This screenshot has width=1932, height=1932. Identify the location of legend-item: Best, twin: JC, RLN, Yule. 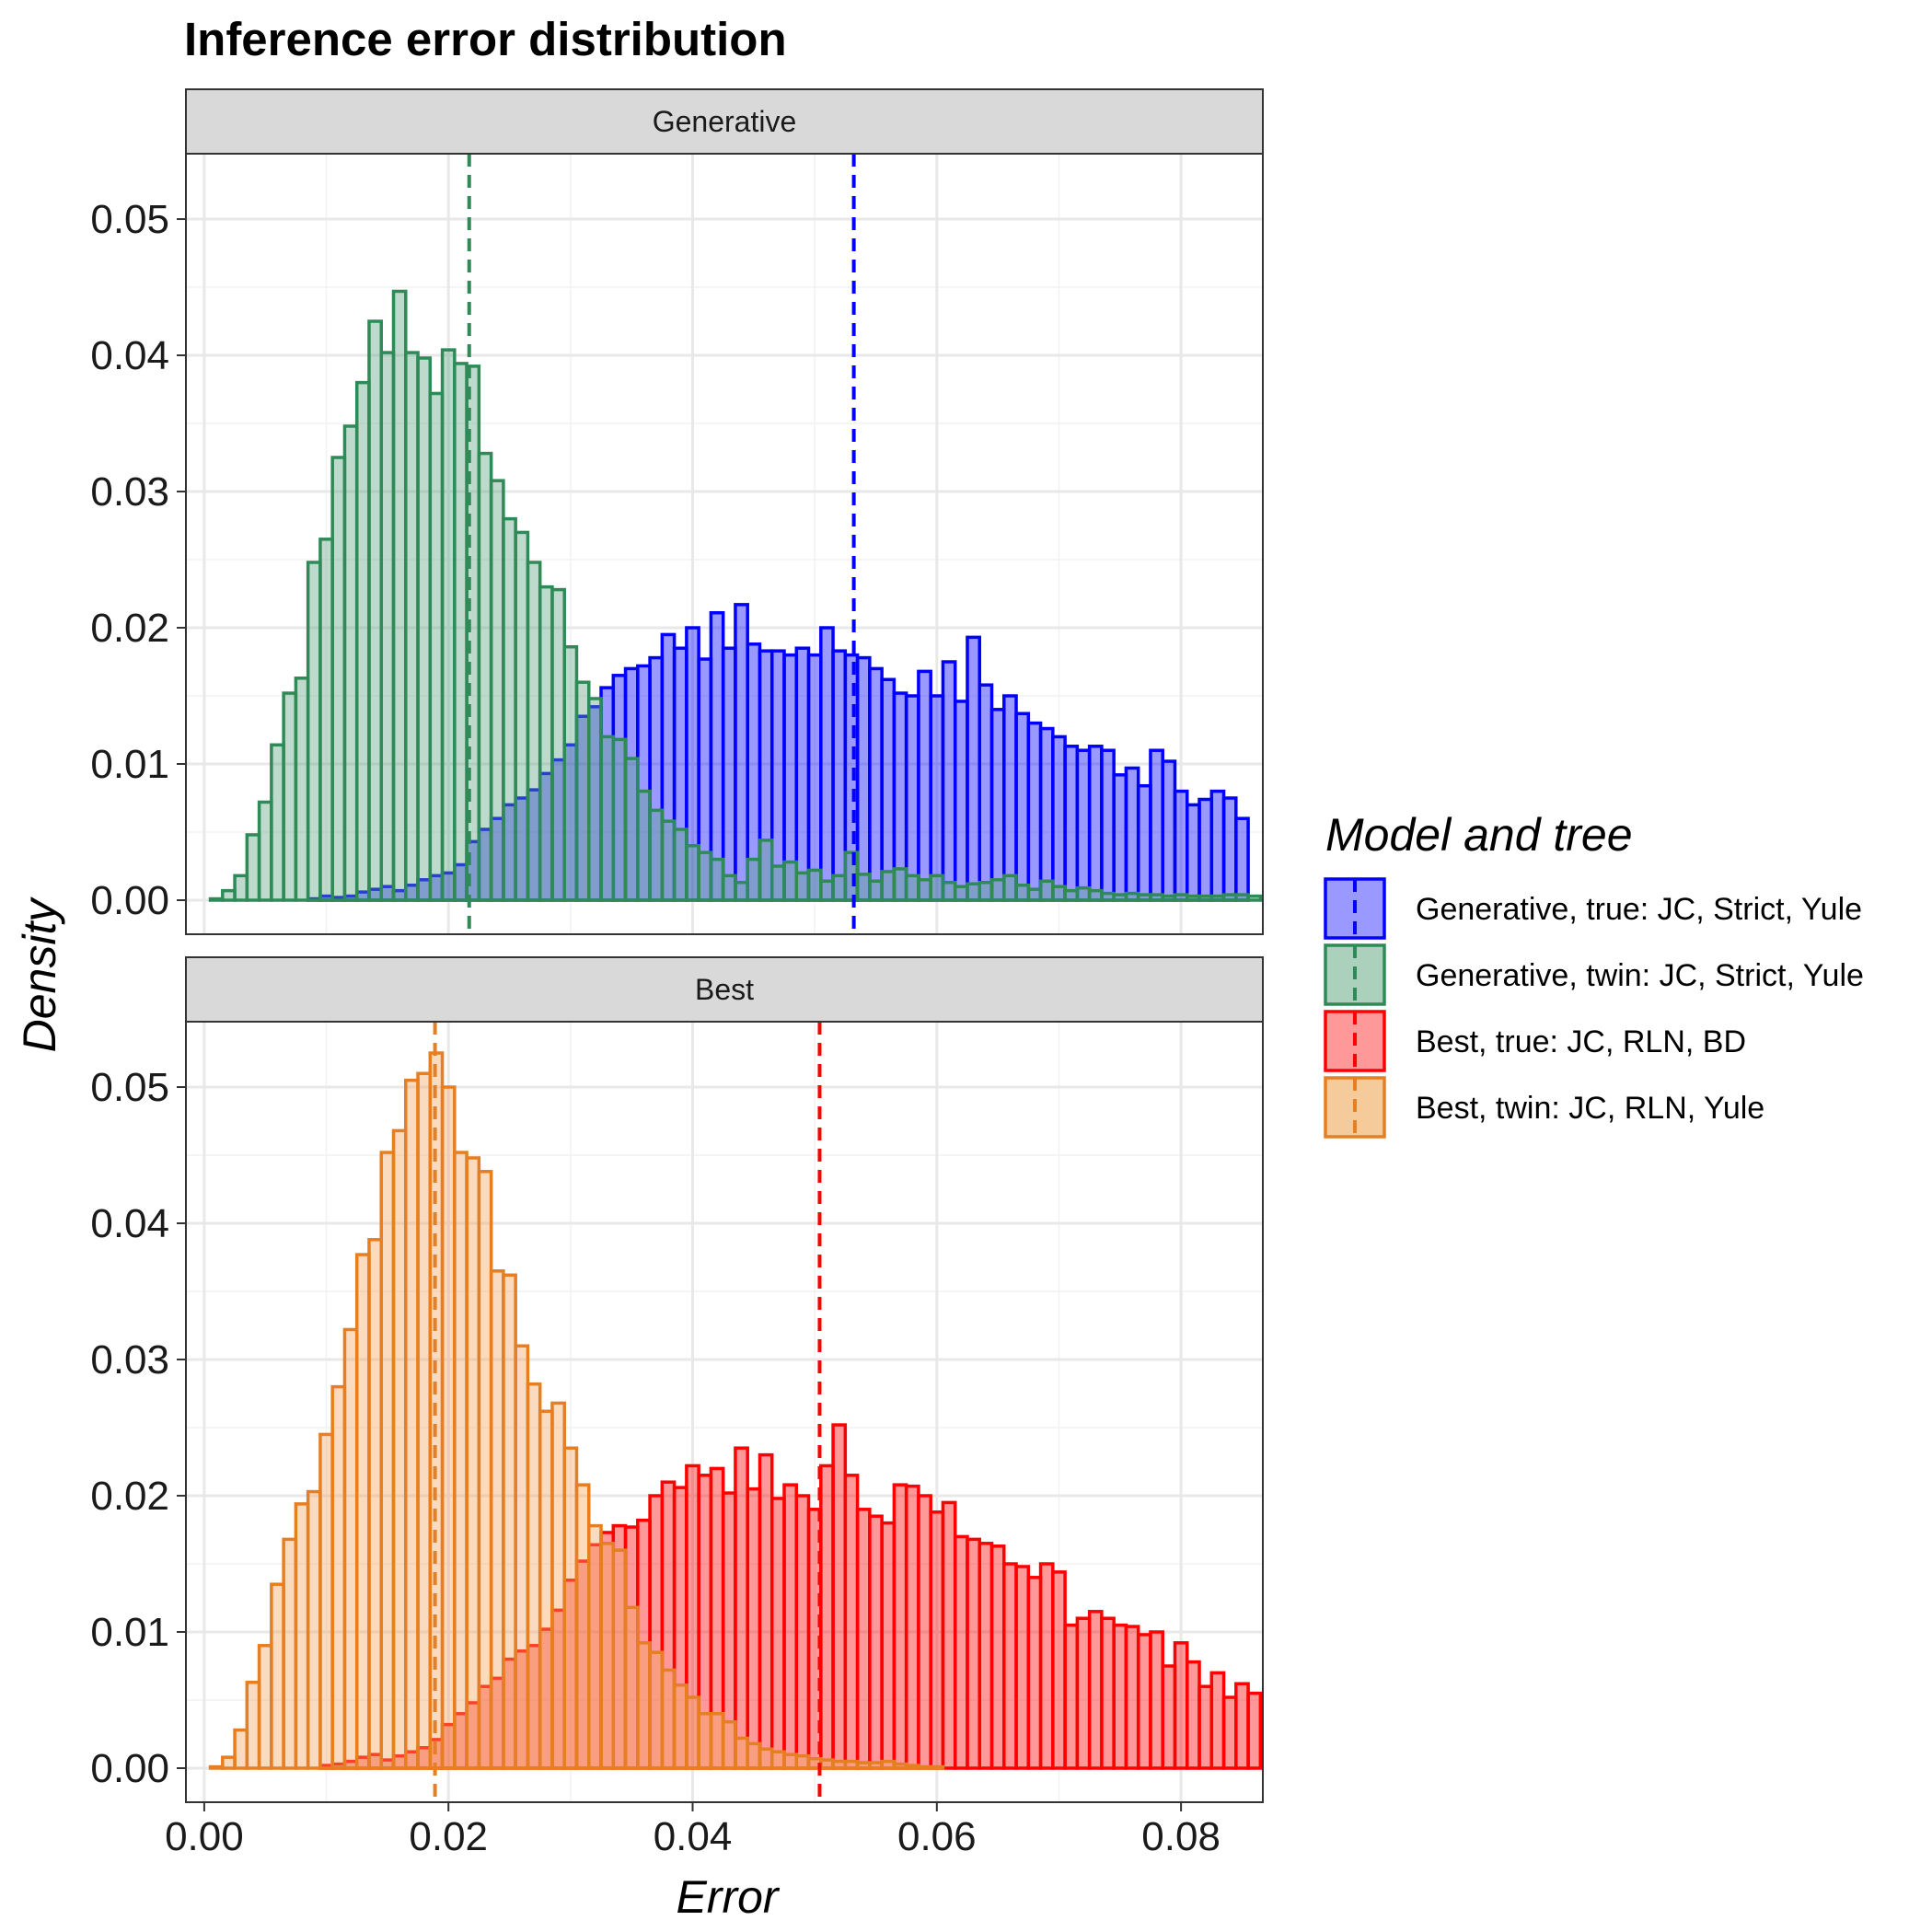
(1544, 1107).